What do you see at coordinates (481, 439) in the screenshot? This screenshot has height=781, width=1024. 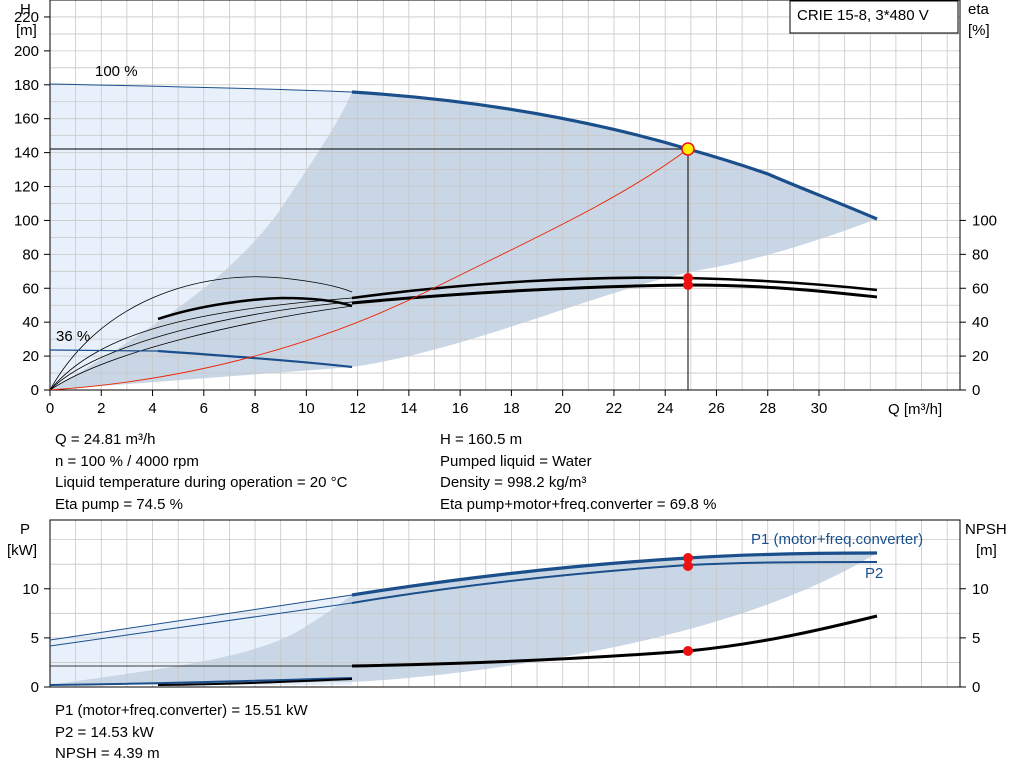 I see `info-h: H = 160.5 m` at bounding box center [481, 439].